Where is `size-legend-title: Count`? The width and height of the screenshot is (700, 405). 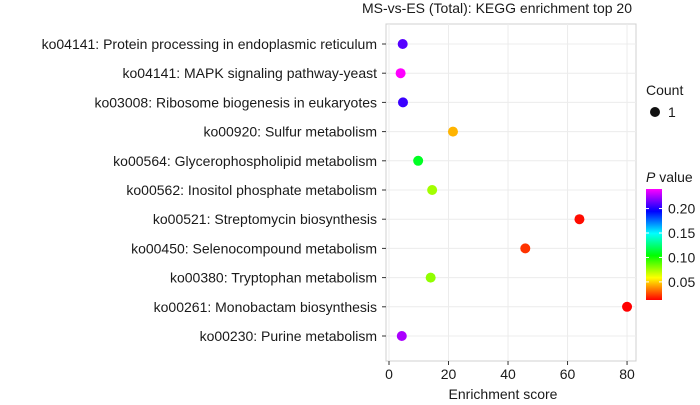
size-legend-title: Count is located at coordinates (664, 90).